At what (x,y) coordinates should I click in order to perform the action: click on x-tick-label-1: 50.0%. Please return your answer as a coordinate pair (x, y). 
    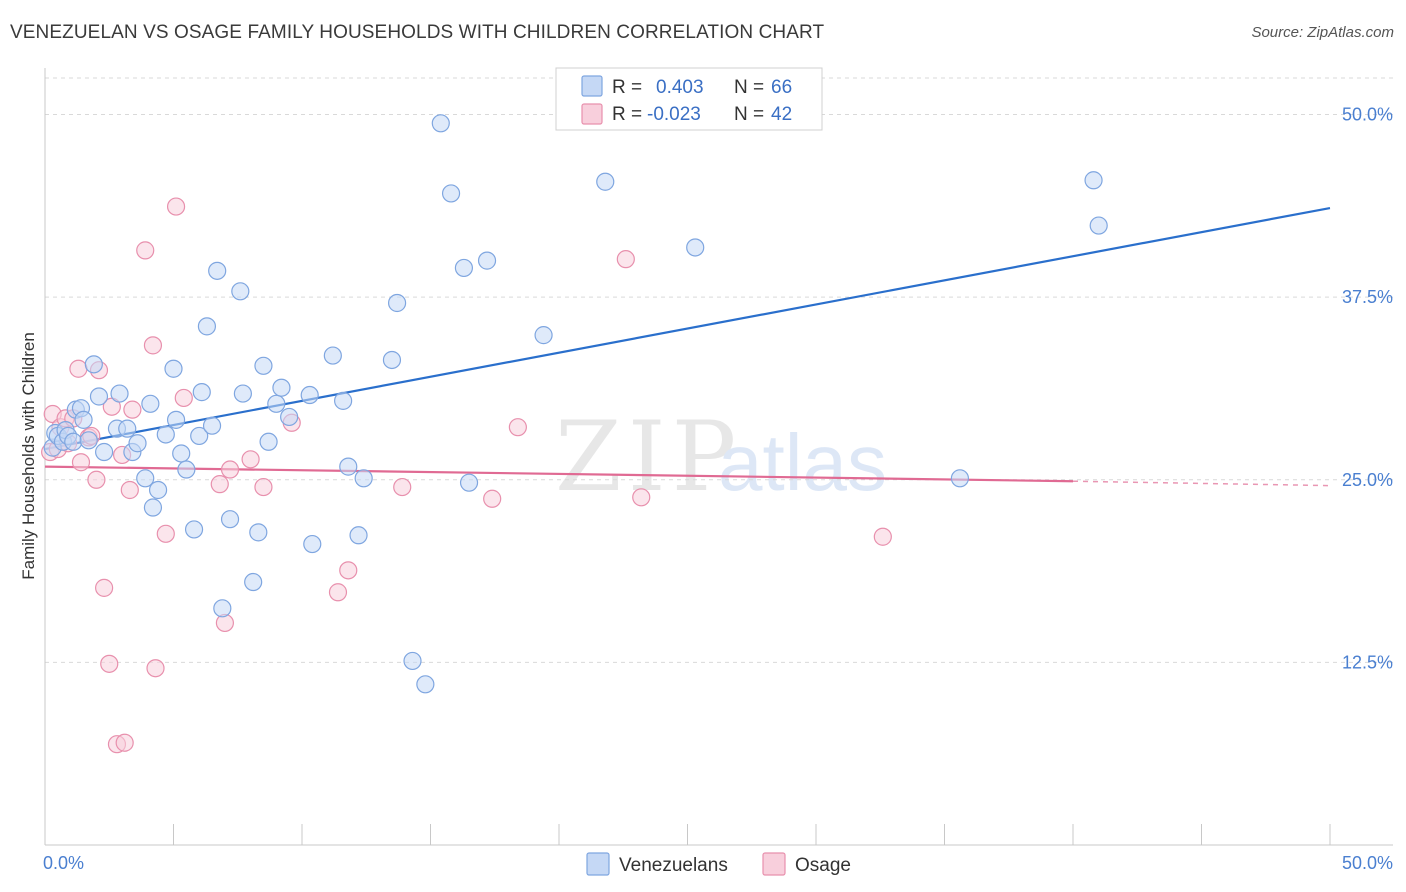
    Looking at the image, I should click on (1367, 863).